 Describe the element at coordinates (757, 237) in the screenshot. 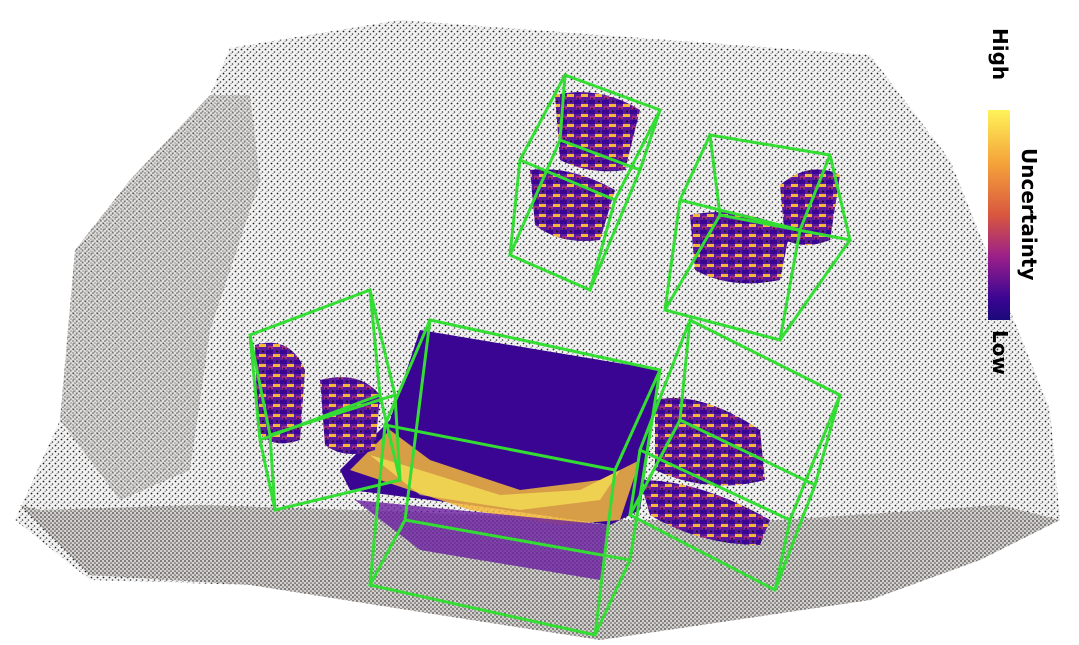

I see `bounding-box-chair-right` at that location.